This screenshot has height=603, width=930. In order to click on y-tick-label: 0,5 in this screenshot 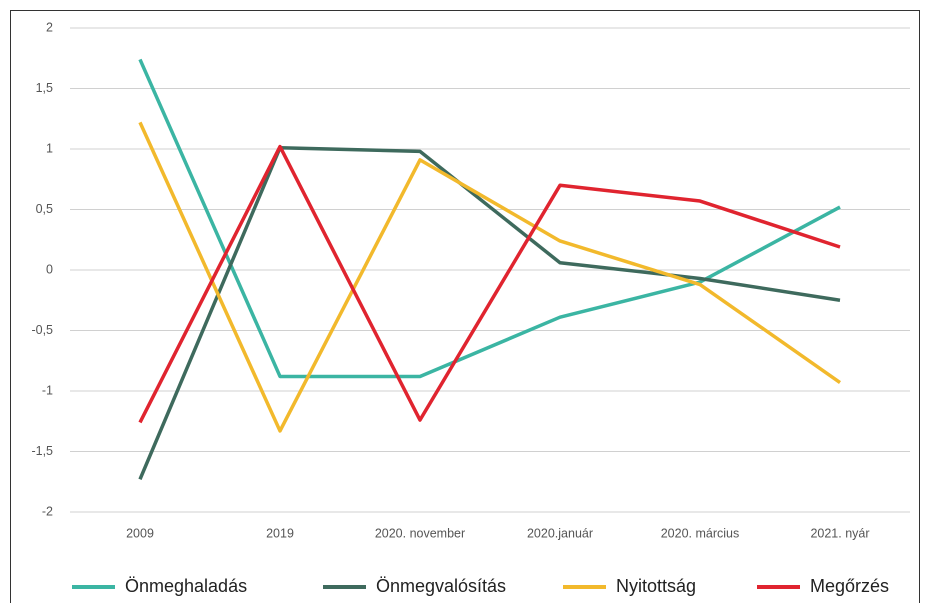, I will do `click(44, 209)`.